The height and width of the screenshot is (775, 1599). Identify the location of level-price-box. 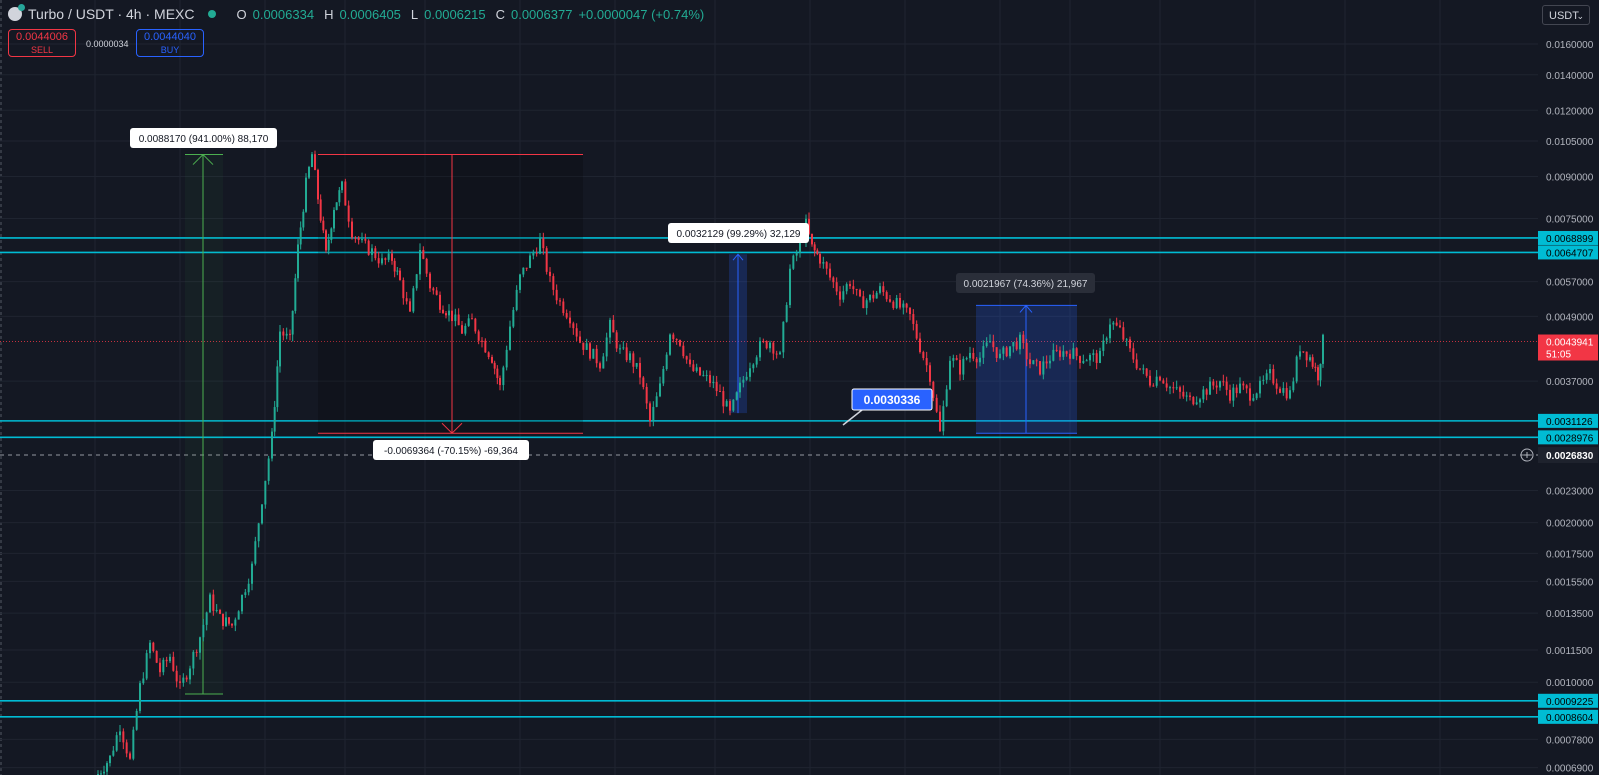
(1568, 716).